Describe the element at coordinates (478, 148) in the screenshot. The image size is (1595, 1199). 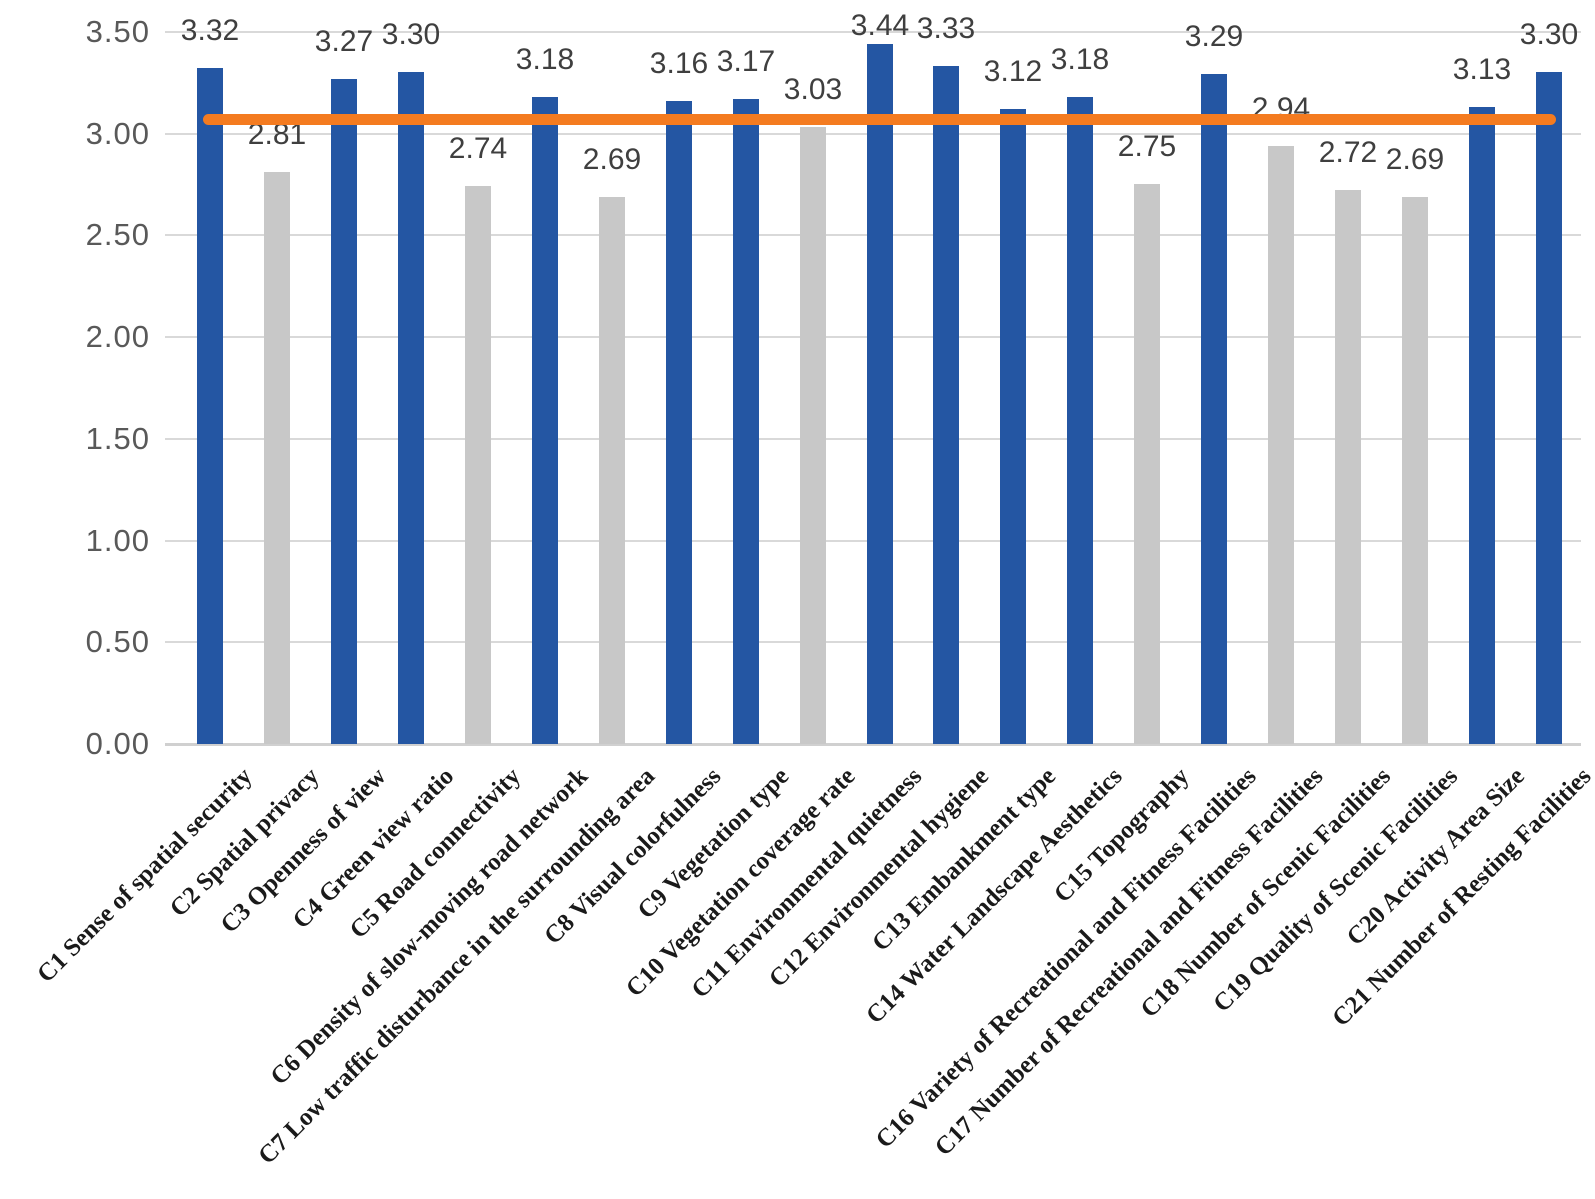
I see `value-label-c5: 2.74` at that location.